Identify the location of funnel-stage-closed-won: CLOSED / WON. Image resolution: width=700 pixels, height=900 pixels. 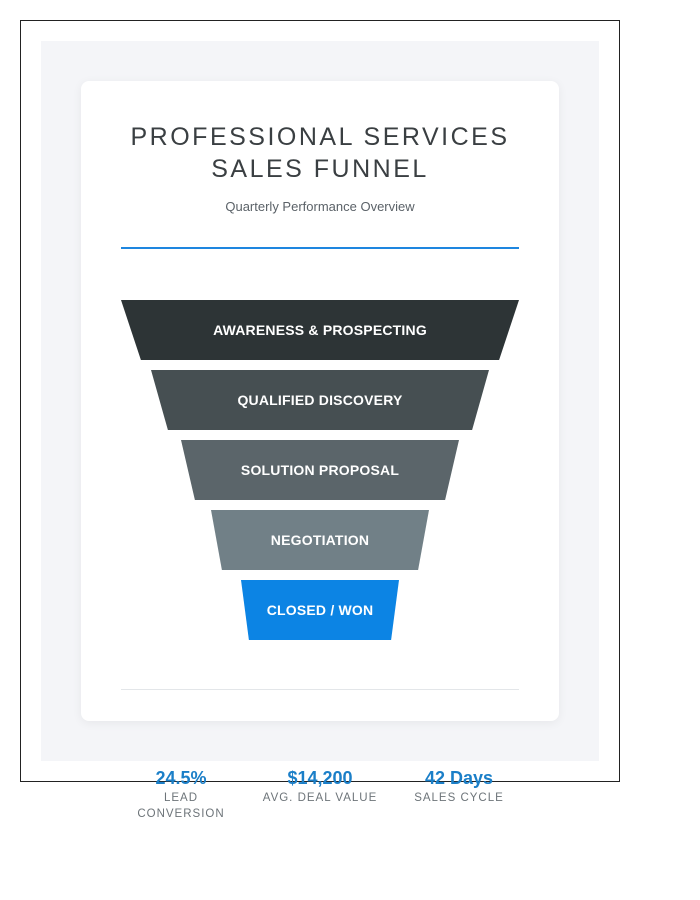
(320, 610).